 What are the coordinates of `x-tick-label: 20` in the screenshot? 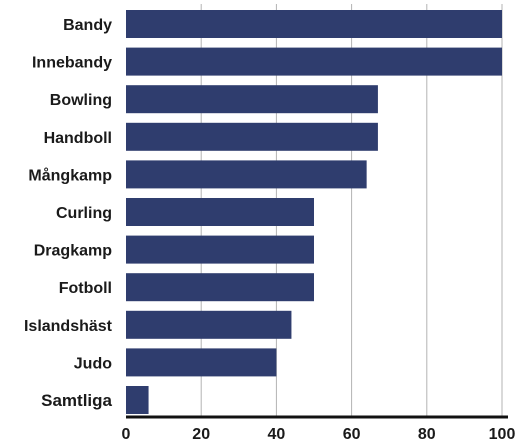 It's located at (201, 433).